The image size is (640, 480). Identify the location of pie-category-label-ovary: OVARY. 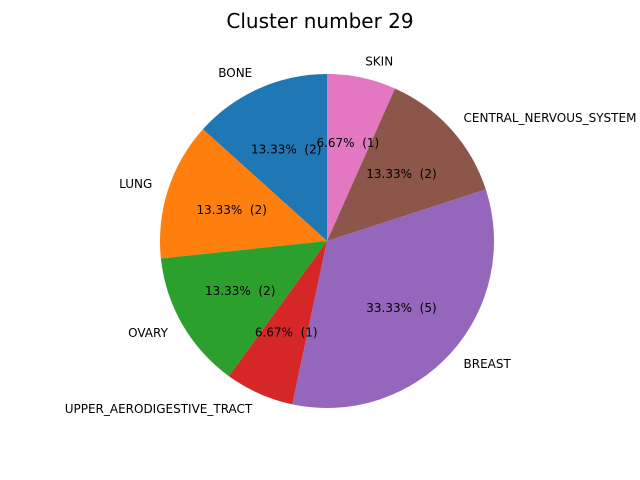
(148, 333).